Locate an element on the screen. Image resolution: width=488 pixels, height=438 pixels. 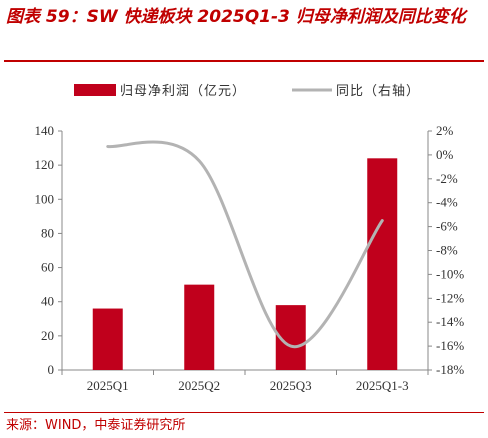
page-title: 图表 59：SW 快递板块 2025Q1-3 归母净利润及同比变化 is located at coordinates (236, 17).